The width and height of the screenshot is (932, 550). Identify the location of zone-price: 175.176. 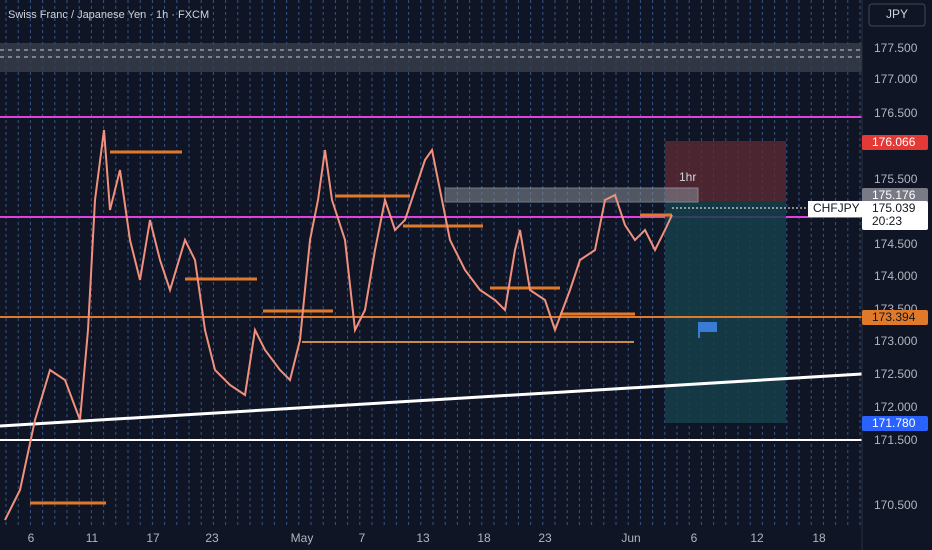
(894, 195).